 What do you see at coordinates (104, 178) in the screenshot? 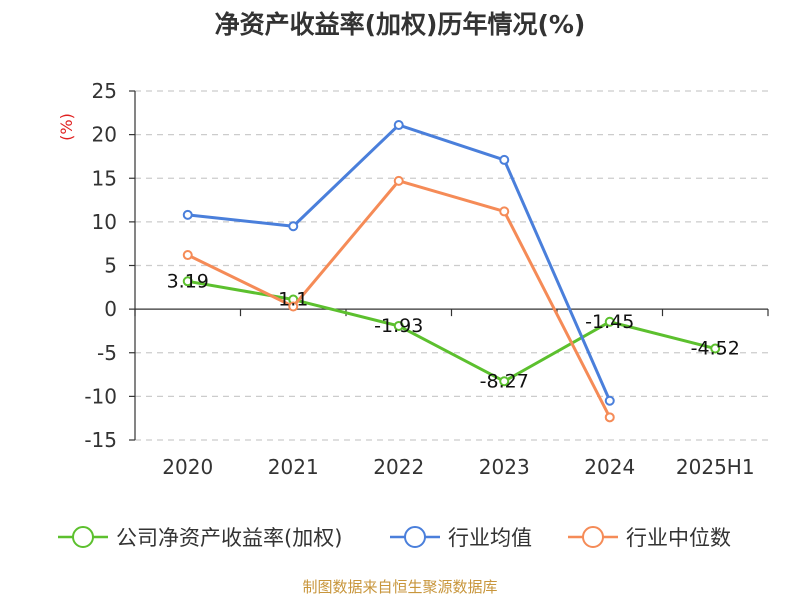
I see `y-tick-label: 15` at bounding box center [104, 178].